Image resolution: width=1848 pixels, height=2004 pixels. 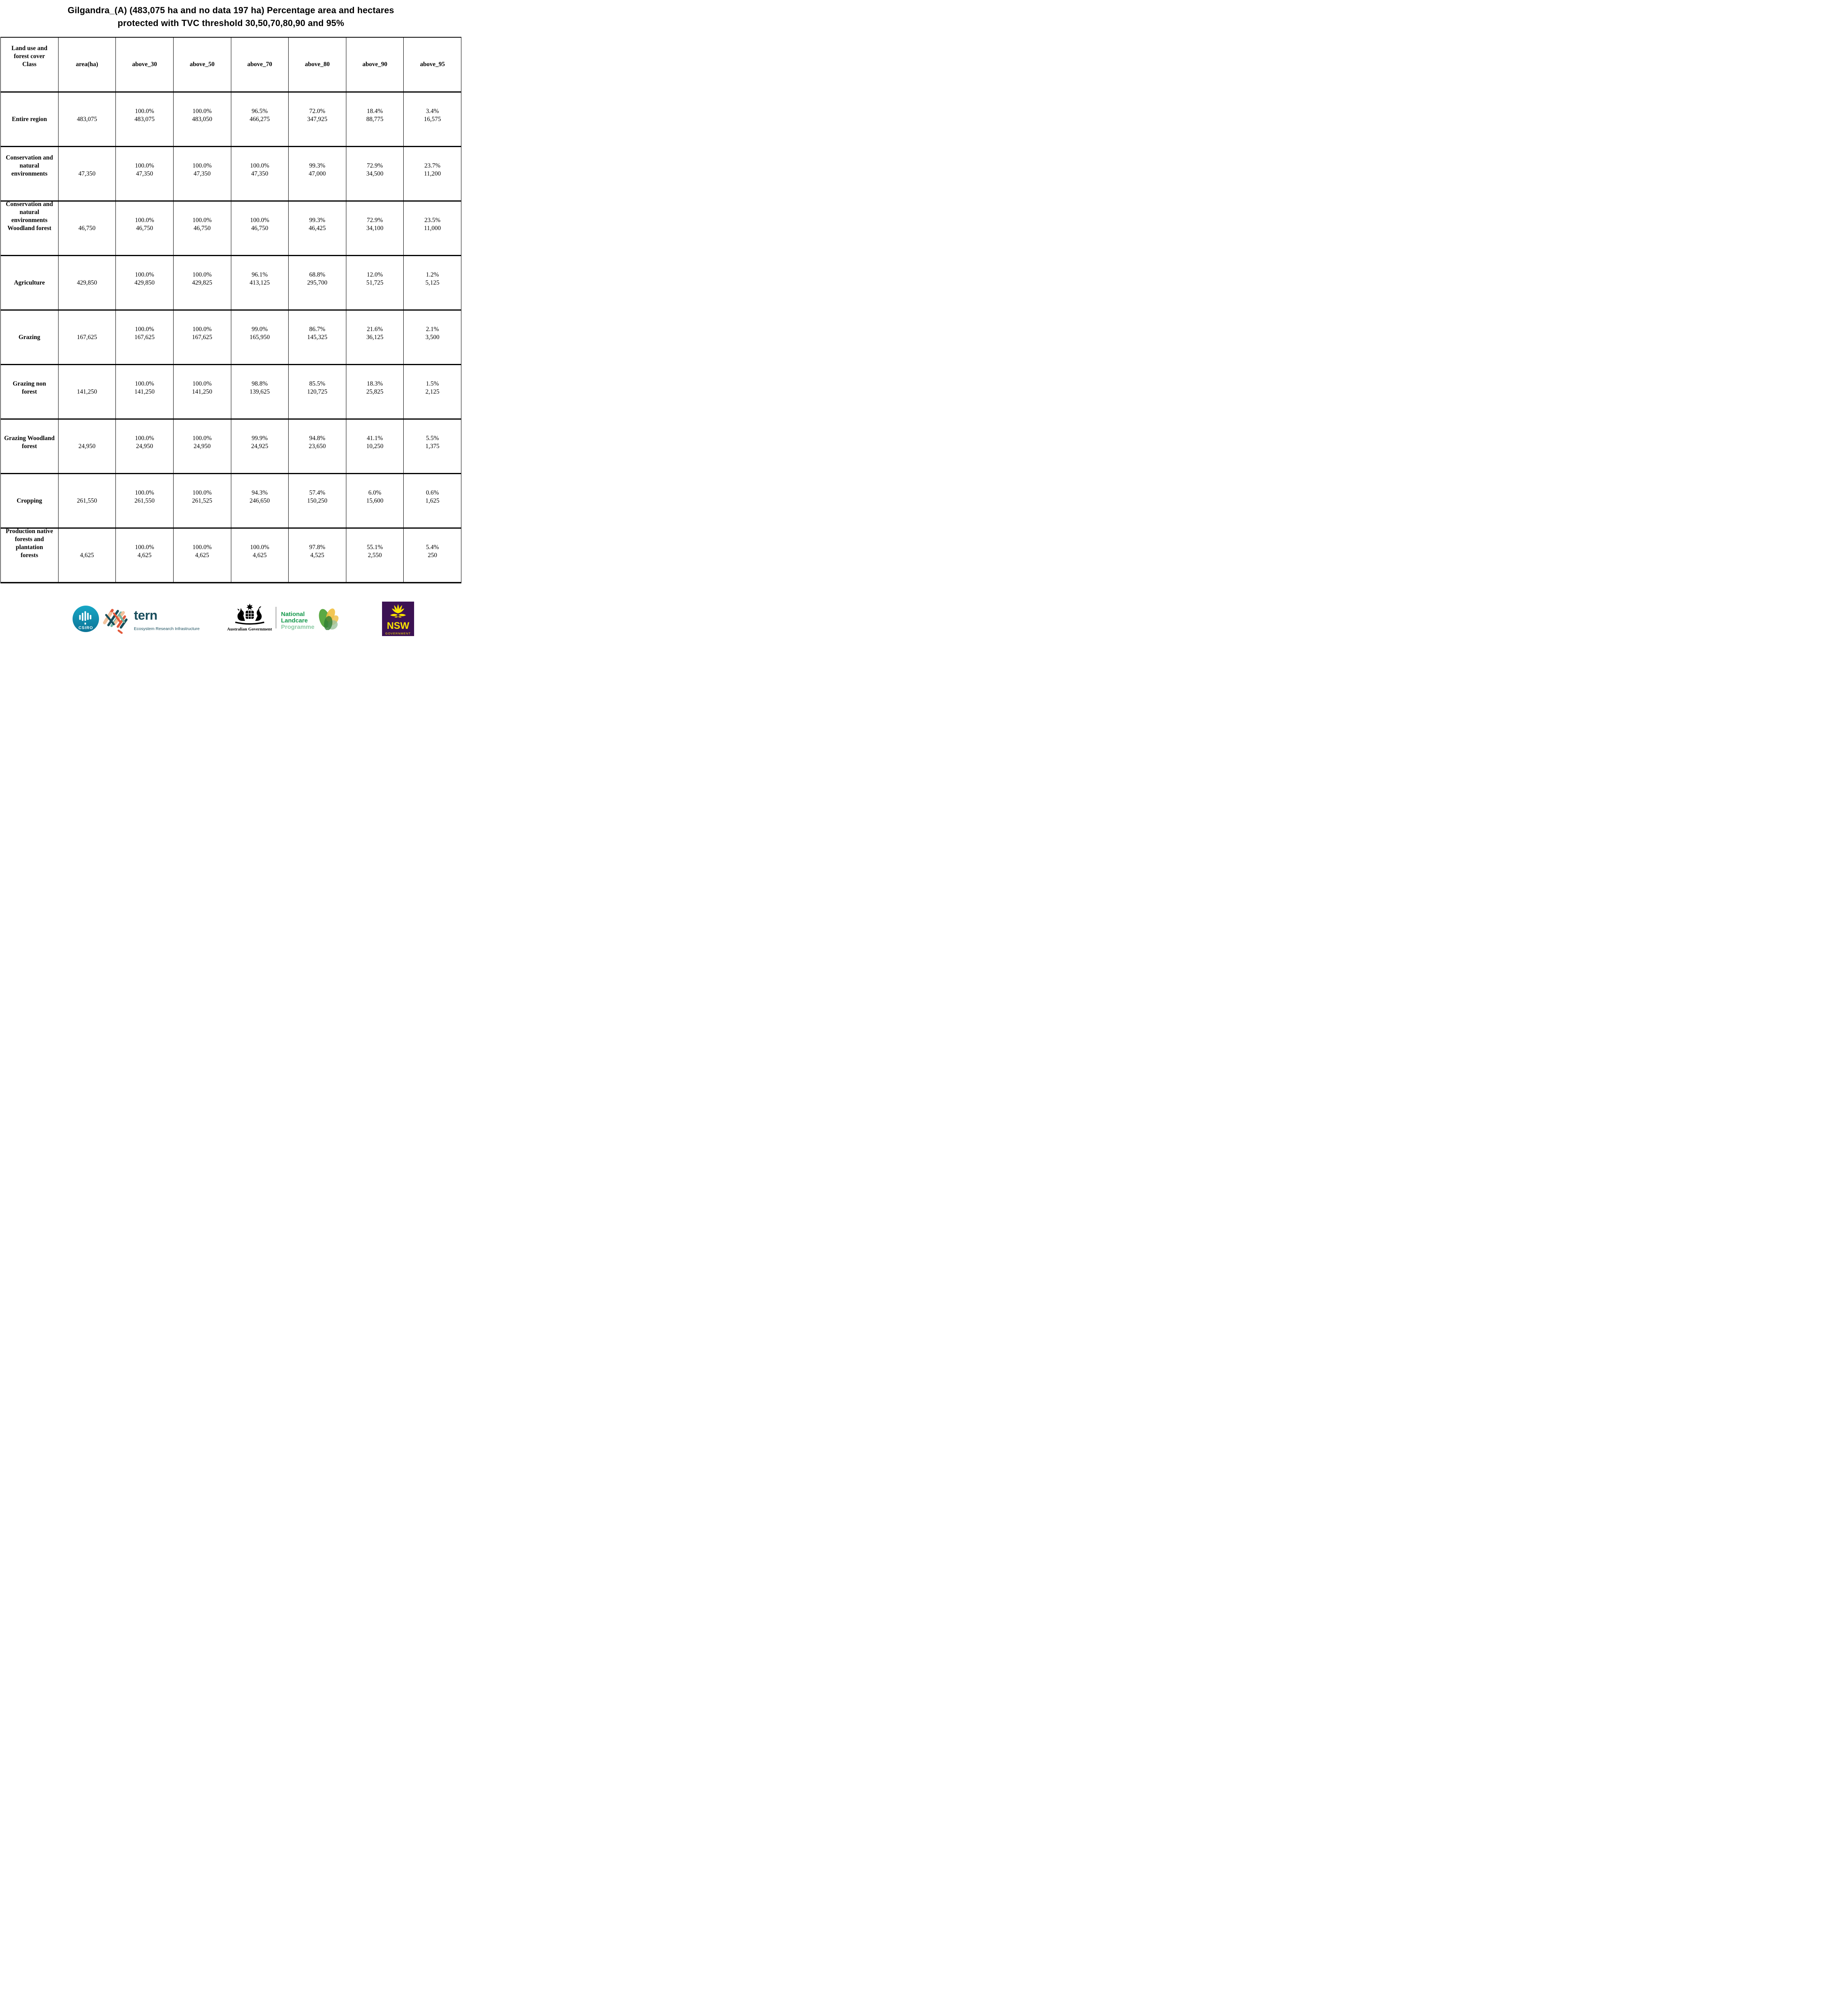 What do you see at coordinates (249, 629) in the screenshot?
I see `australian-government-label: Australian Government` at bounding box center [249, 629].